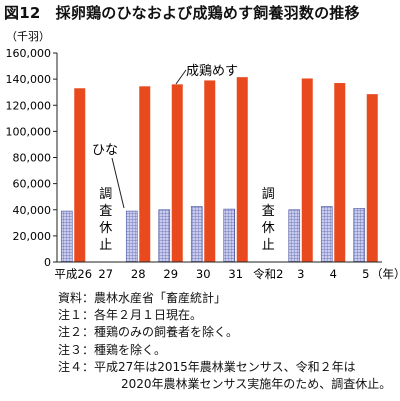  Describe the element at coordinates (32, 184) in the screenshot. I see `y-tick-label: 60,000` at that location.